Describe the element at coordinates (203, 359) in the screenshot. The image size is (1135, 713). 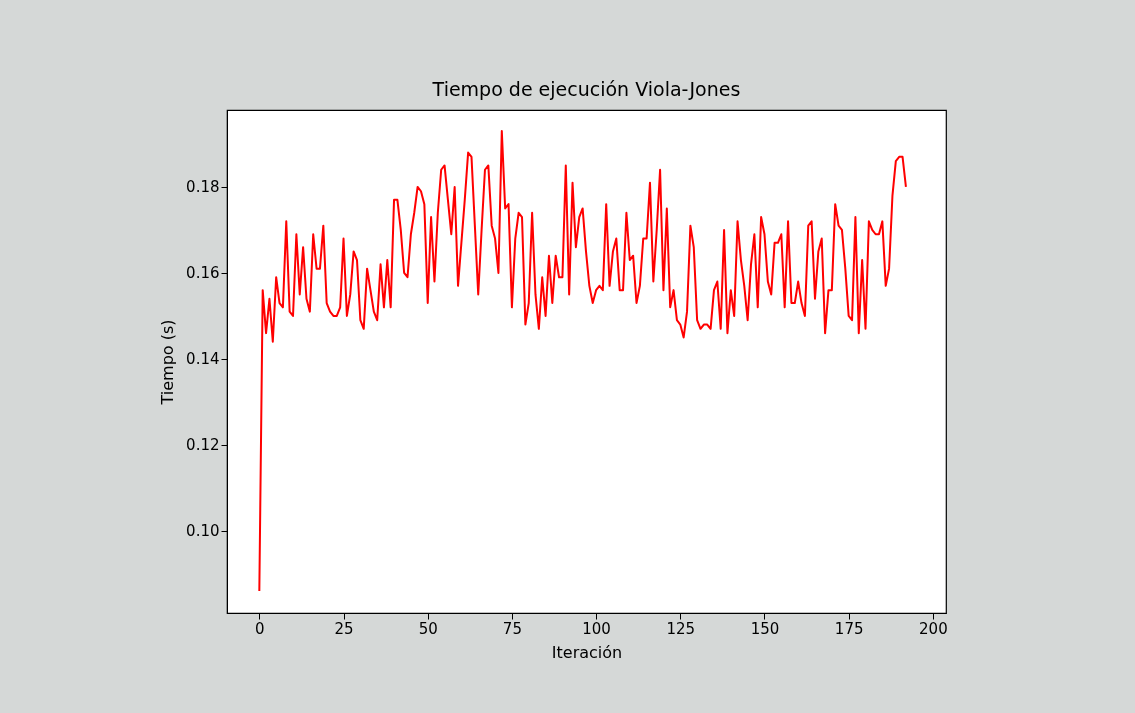
I see `y-tick-label: 0.14` at that location.